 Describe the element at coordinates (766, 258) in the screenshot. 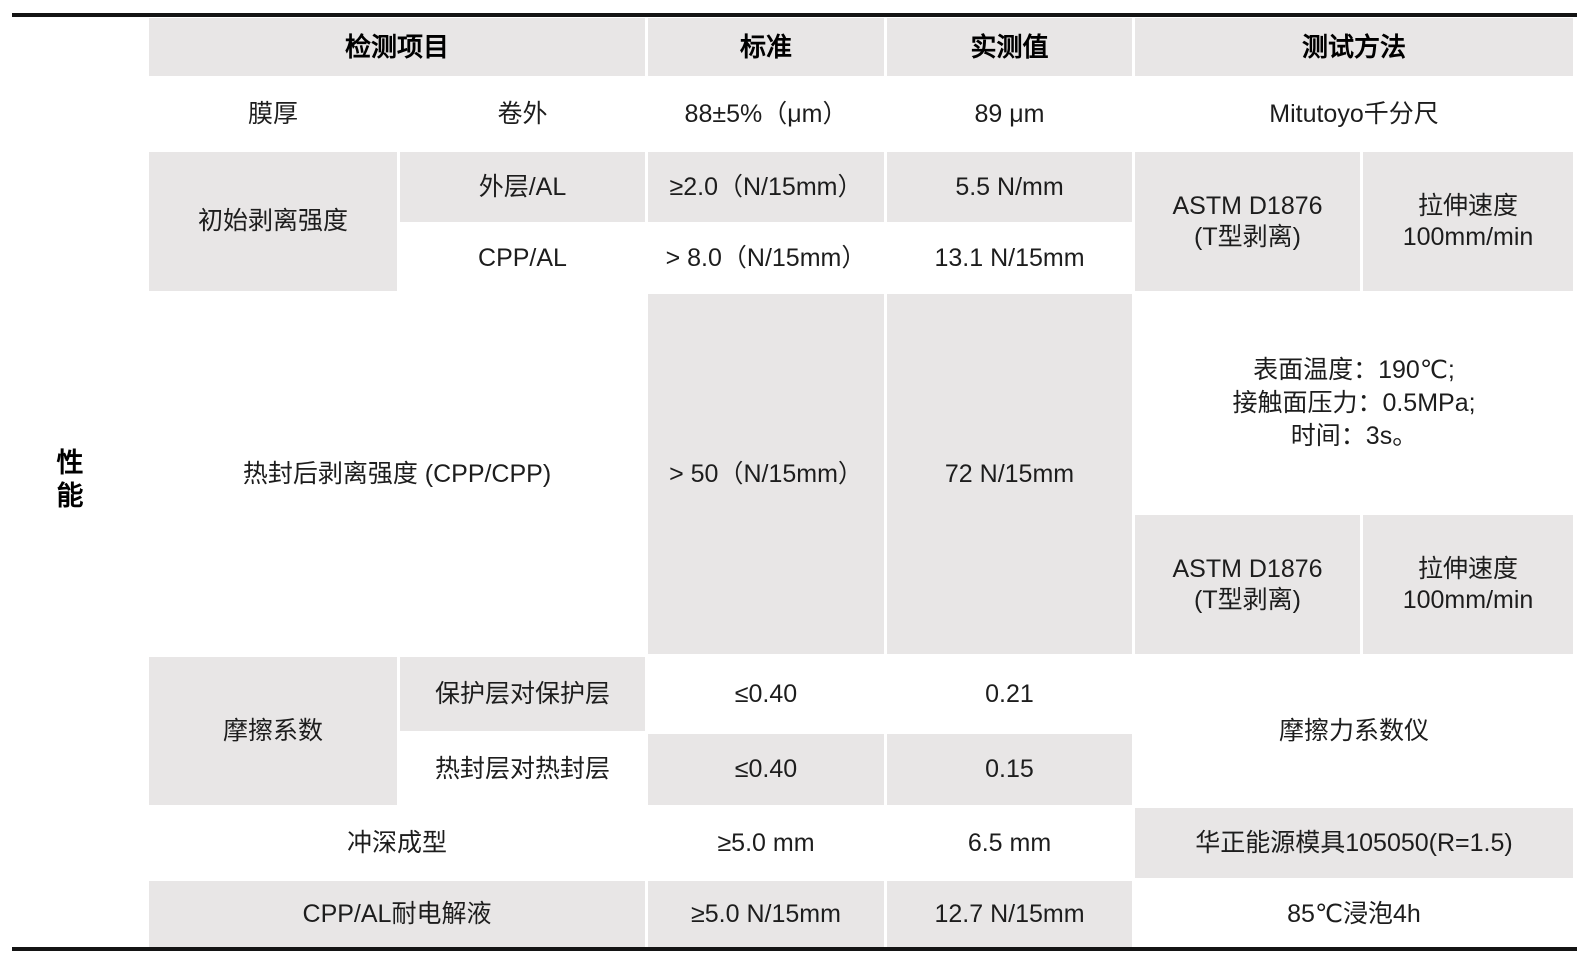

I see `cell-initial-peel-cpp-al-standard: > 8.0（N/15mm）` at that location.